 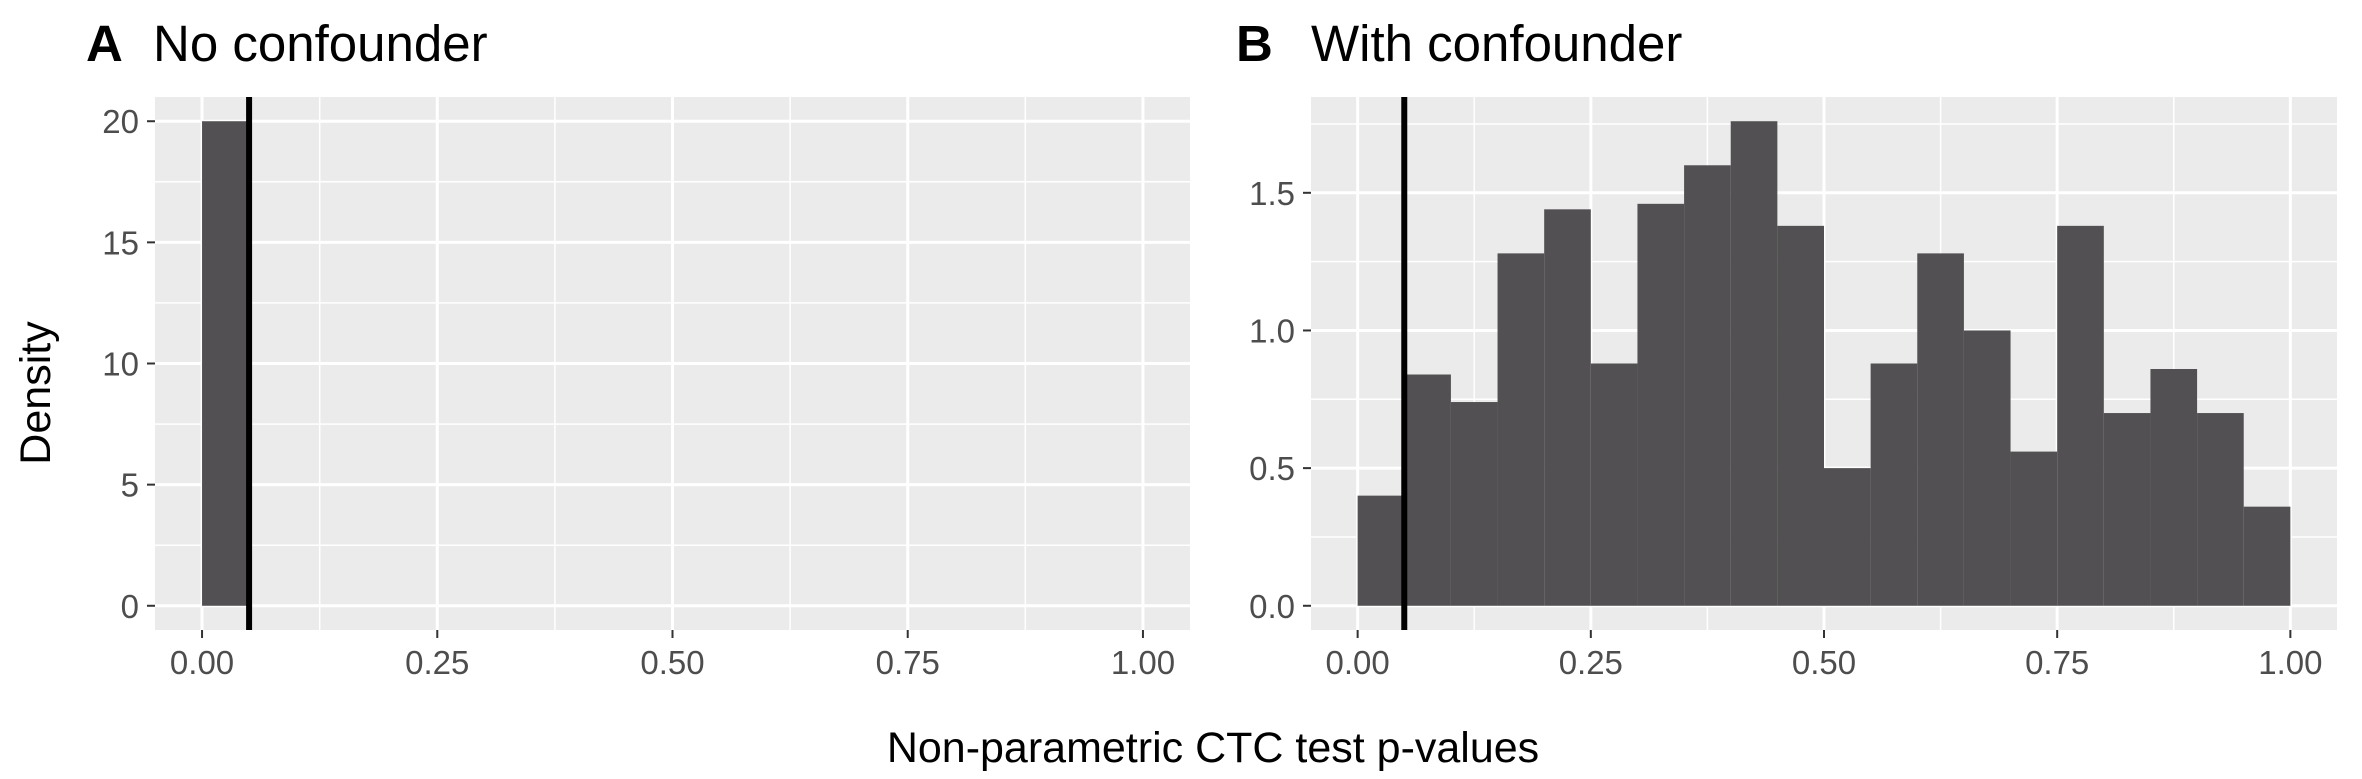 I want to click on y-tick-label: 5, so click(x=130, y=485).